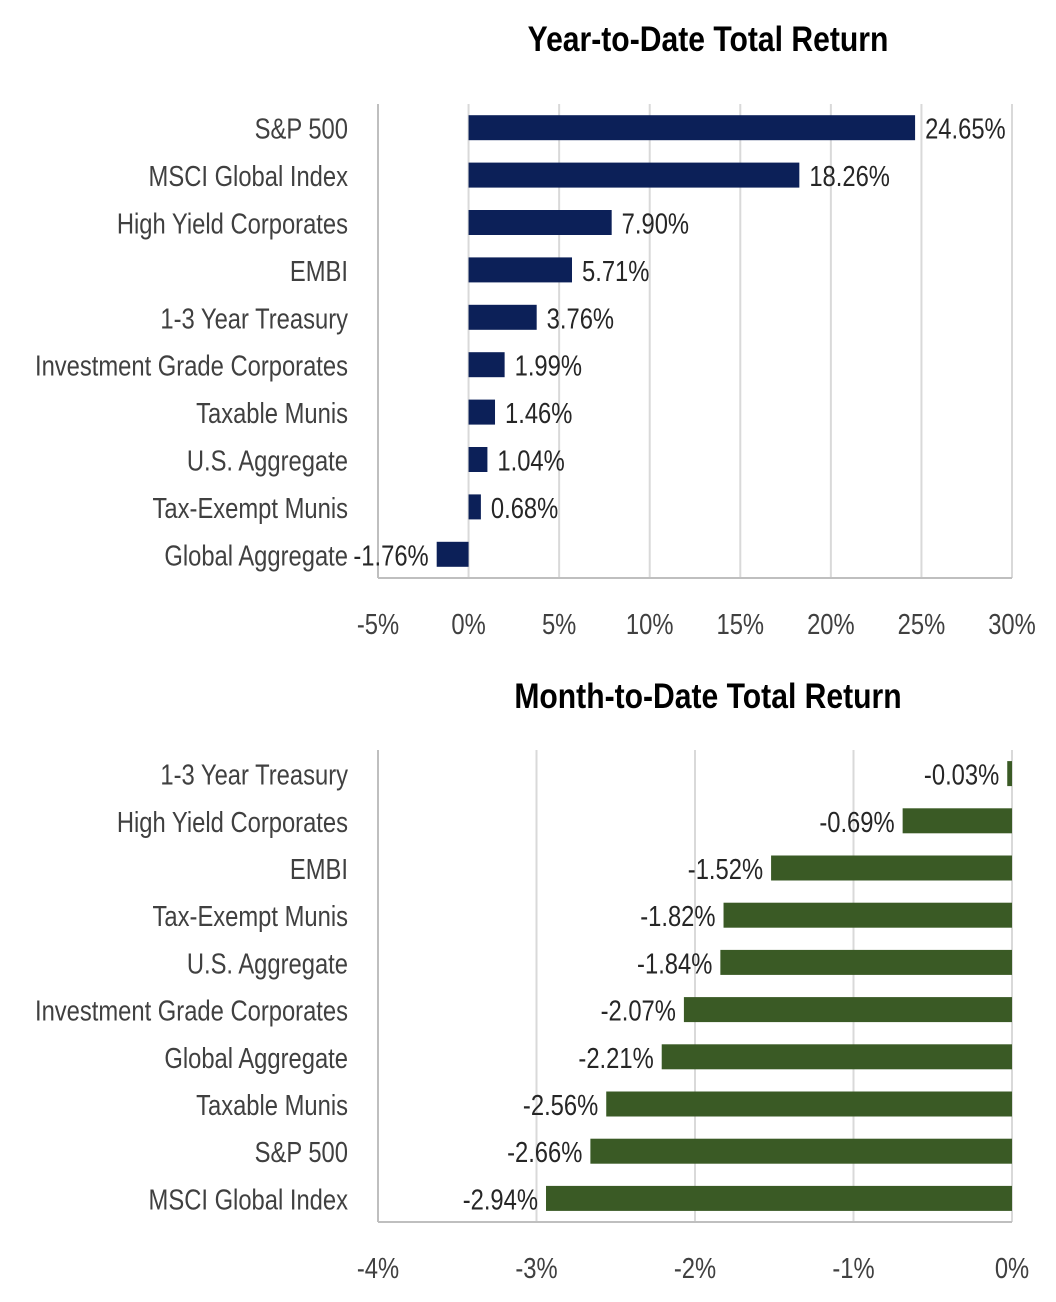  What do you see at coordinates (674, 963) in the screenshot?
I see `mtd-data-label: -1.84%` at bounding box center [674, 963].